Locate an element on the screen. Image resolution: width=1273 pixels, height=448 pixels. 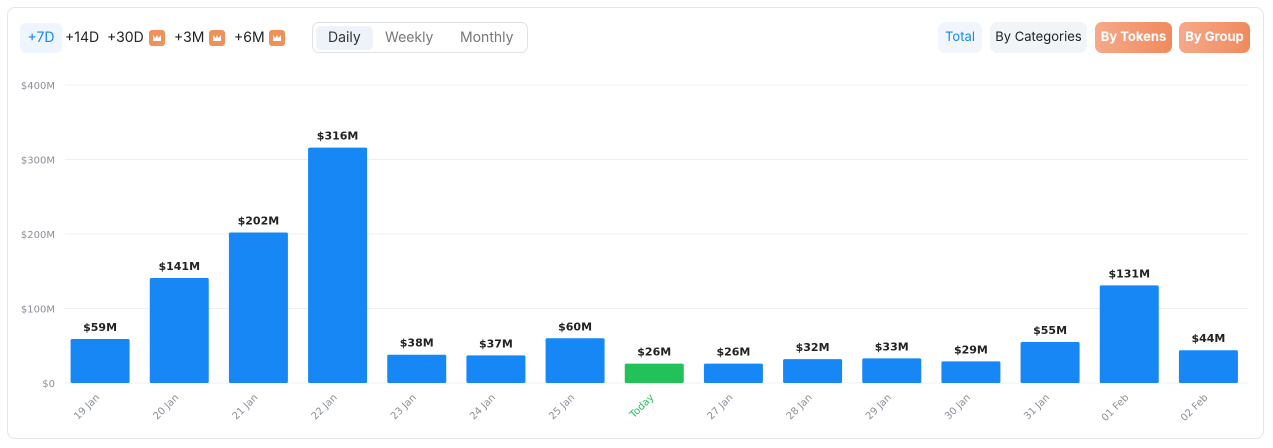
view-tab: Monthly is located at coordinates (487, 37).